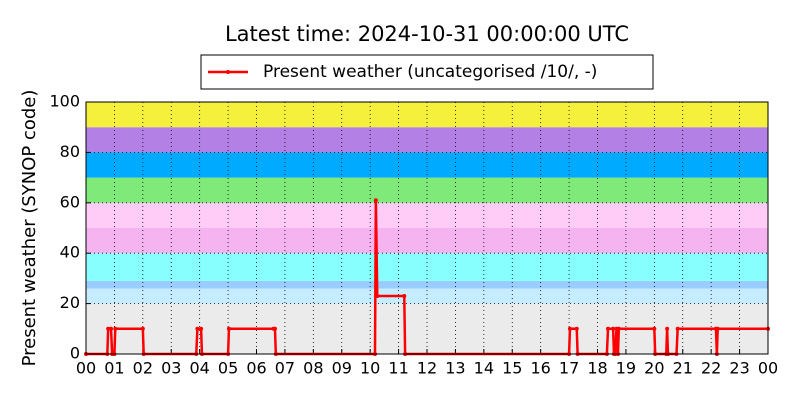 The height and width of the screenshot is (400, 800). Describe the element at coordinates (430, 72) in the screenshot. I see `legend-label: Present weather (uncategorised /10/, -)` at that location.